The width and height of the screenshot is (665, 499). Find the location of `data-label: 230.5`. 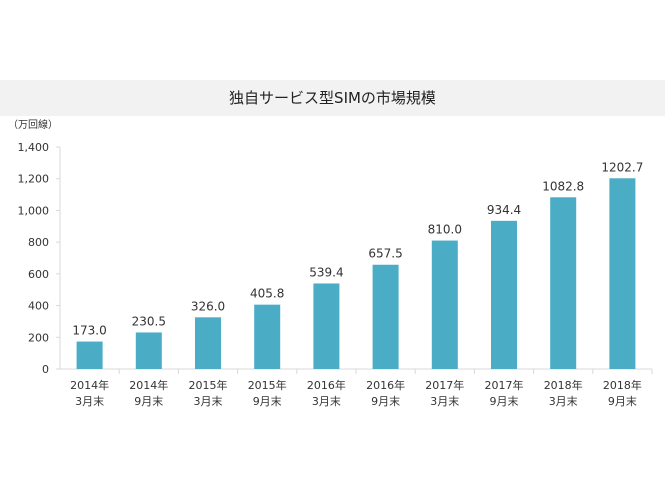

data-label: 230.5 is located at coordinates (149, 321).